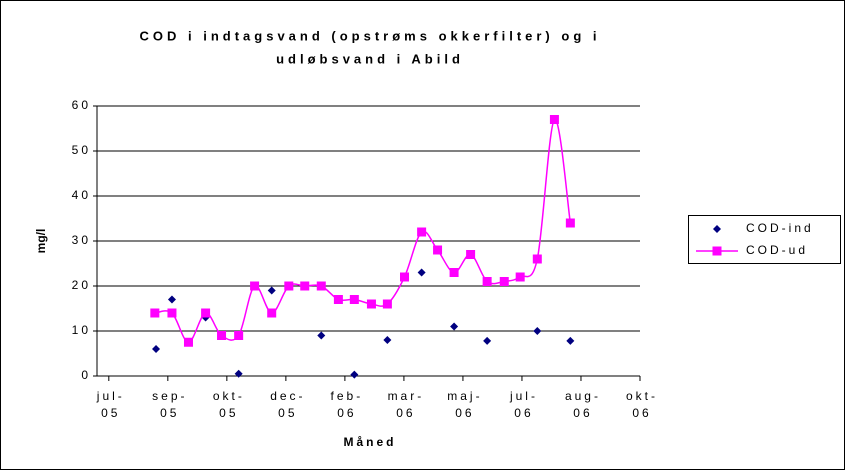 Image resolution: width=845 pixels, height=470 pixels. Describe the element at coordinates (288, 404) in the screenshot. I see `x-tick-label: dec-05` at that location.